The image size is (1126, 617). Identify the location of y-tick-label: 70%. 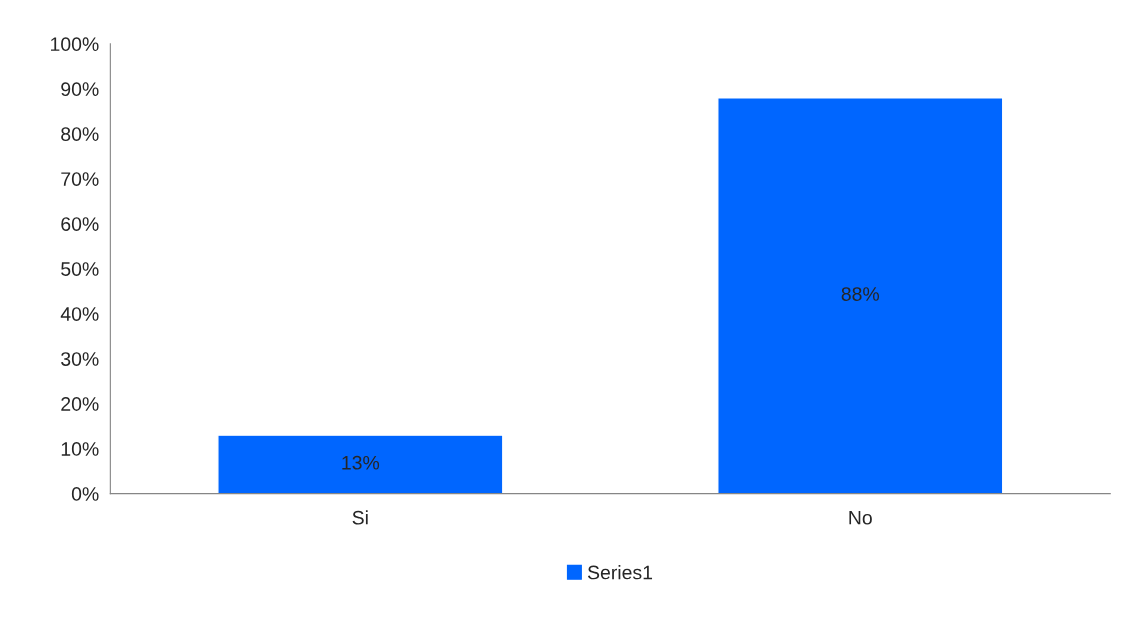
(80, 179).